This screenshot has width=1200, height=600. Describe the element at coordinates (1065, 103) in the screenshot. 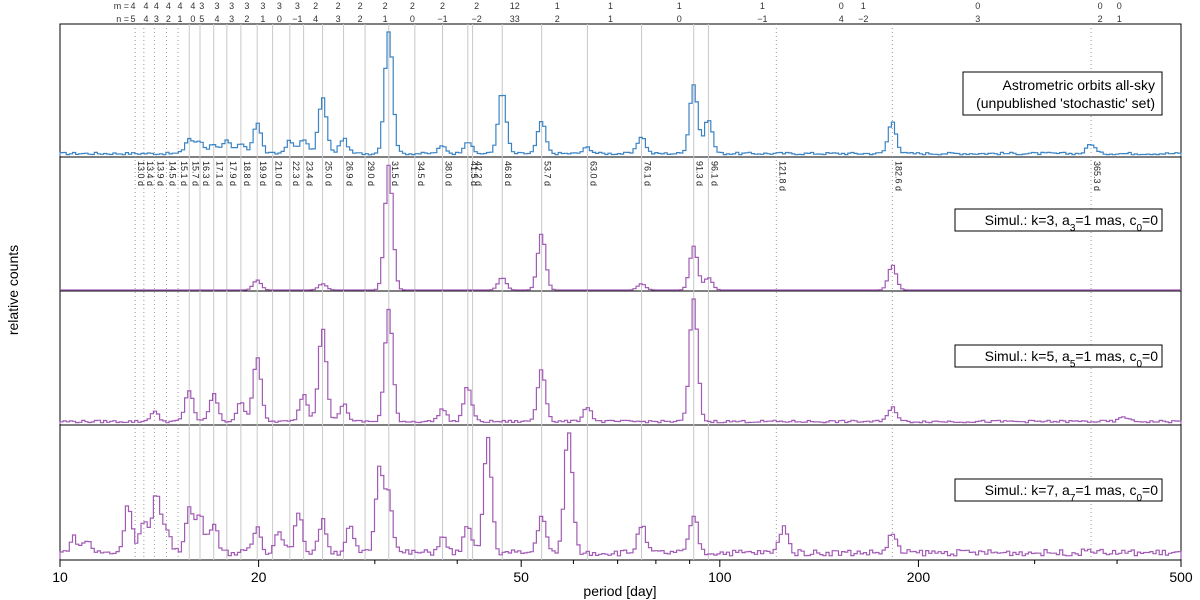

I see `legend-line-2: (unpublished 'stochastic' set)` at that location.